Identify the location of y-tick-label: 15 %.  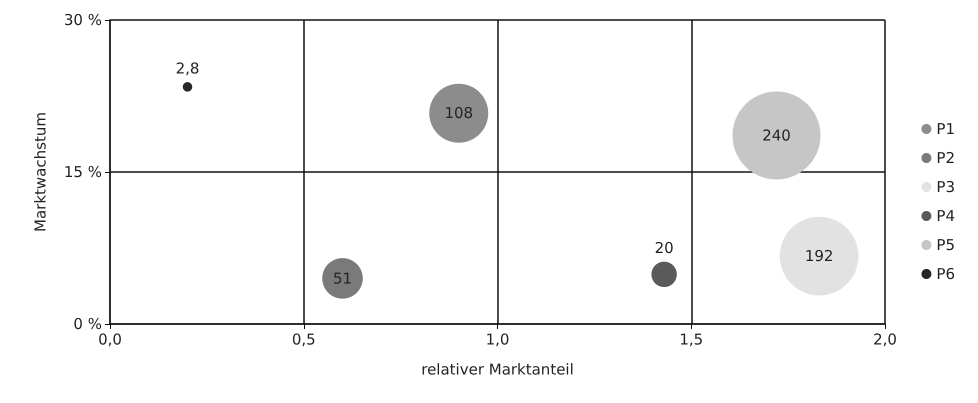
(83, 172).